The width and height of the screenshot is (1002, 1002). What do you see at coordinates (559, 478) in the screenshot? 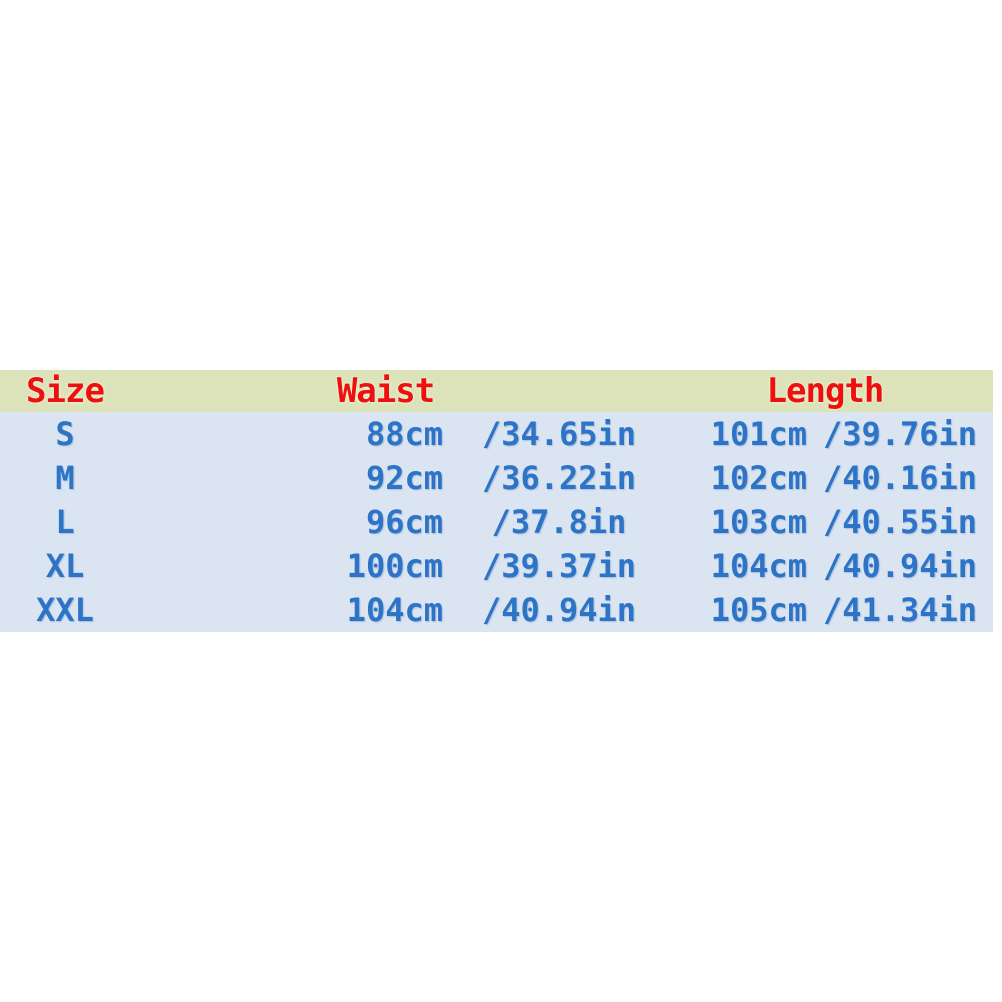
I see `waist-in-value: /36.22in` at bounding box center [559, 478].